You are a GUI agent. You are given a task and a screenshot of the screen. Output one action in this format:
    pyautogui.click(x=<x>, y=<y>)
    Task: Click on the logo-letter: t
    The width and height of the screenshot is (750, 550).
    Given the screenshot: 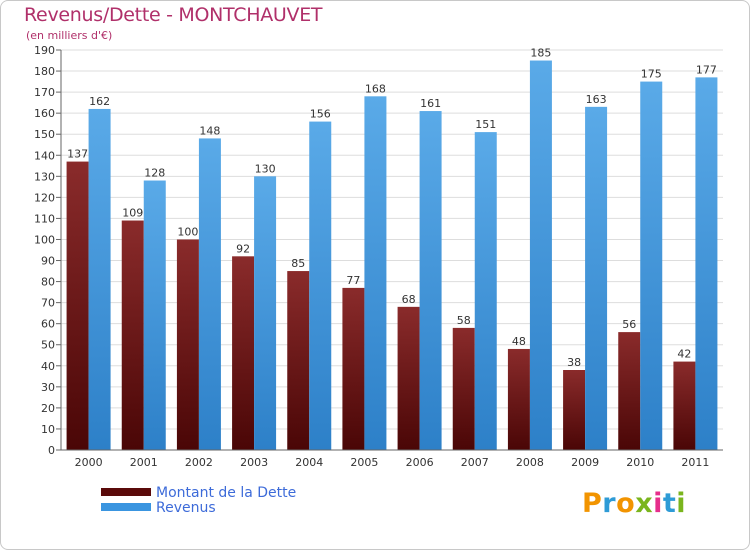 What is the action you would take?
    pyautogui.click(x=669, y=503)
    